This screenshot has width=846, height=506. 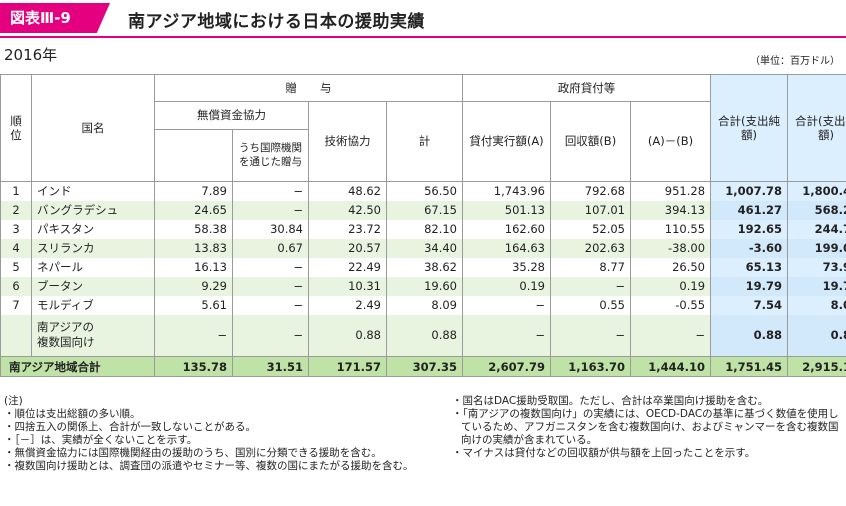 What do you see at coordinates (347, 305) in the screenshot?
I see `cell-tech: 2.49` at bounding box center [347, 305].